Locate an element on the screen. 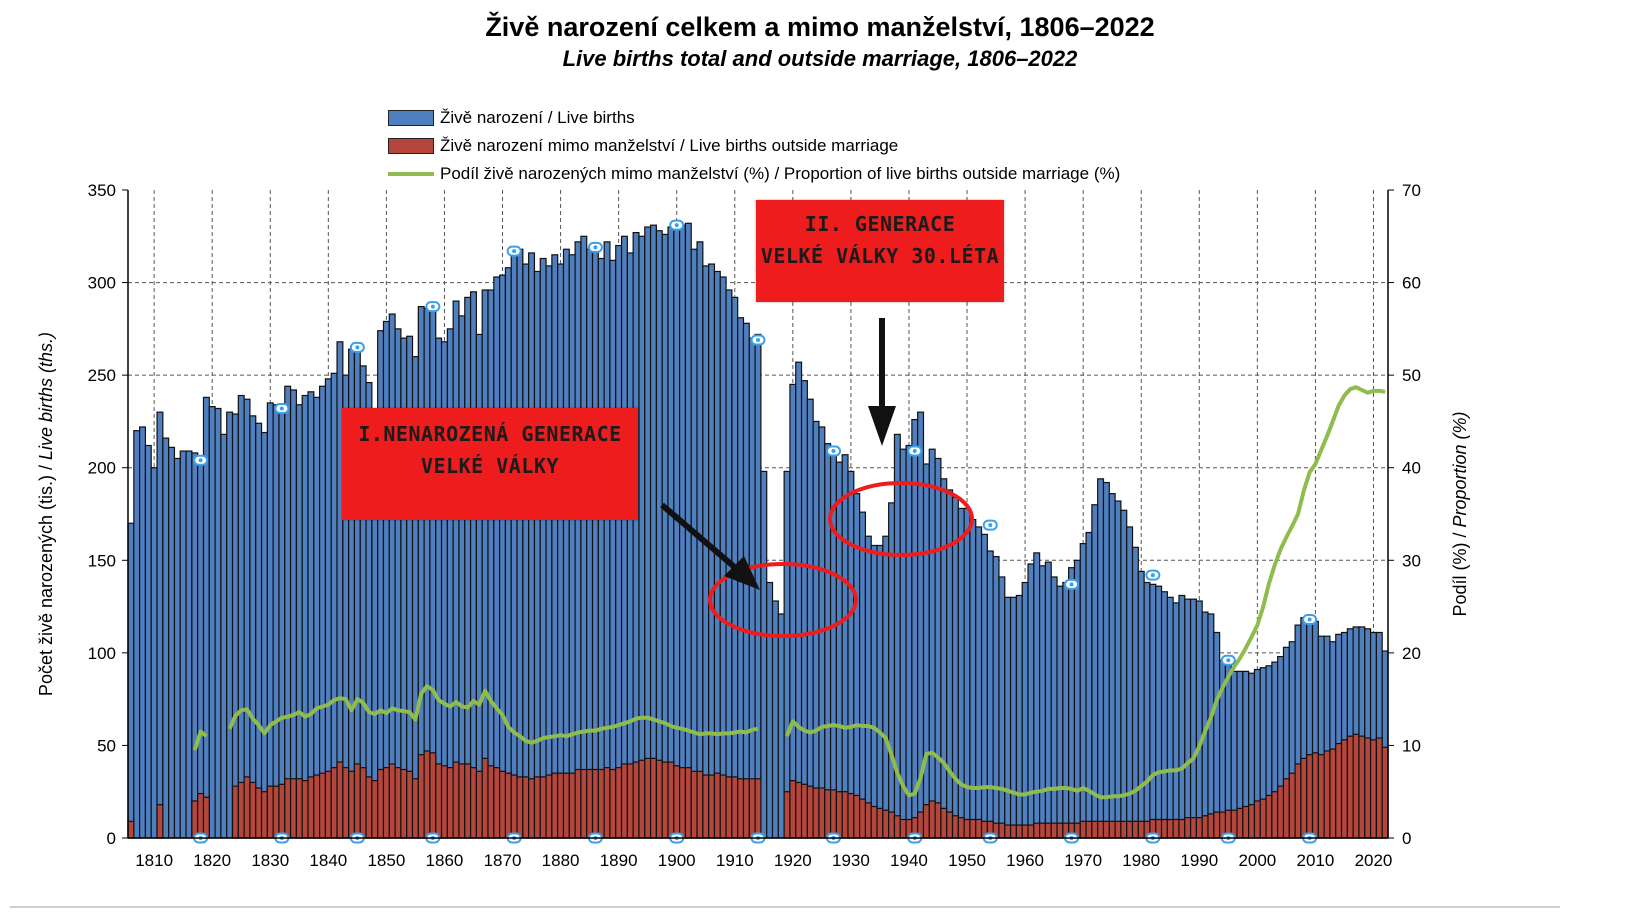  arrow-first-generation-head is located at coordinates (742, 573).